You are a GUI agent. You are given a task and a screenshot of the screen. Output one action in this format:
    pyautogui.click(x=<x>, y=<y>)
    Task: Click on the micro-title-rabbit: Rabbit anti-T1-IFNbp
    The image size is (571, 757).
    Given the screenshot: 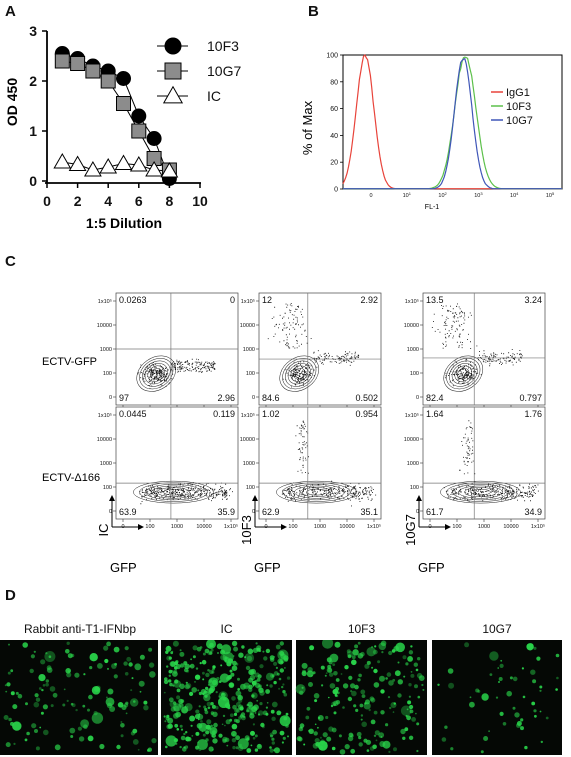 What is the action you would take?
    pyautogui.click(x=80, y=629)
    